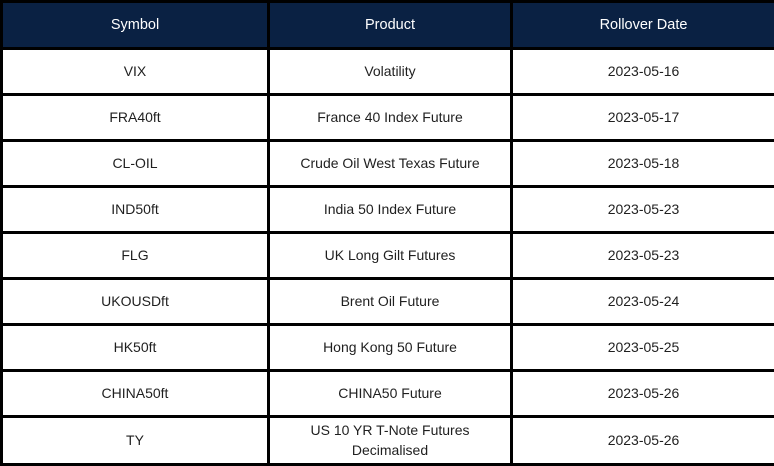 The image size is (774, 466). I want to click on rollover_date-cell: 2023-05-18, so click(643, 164).